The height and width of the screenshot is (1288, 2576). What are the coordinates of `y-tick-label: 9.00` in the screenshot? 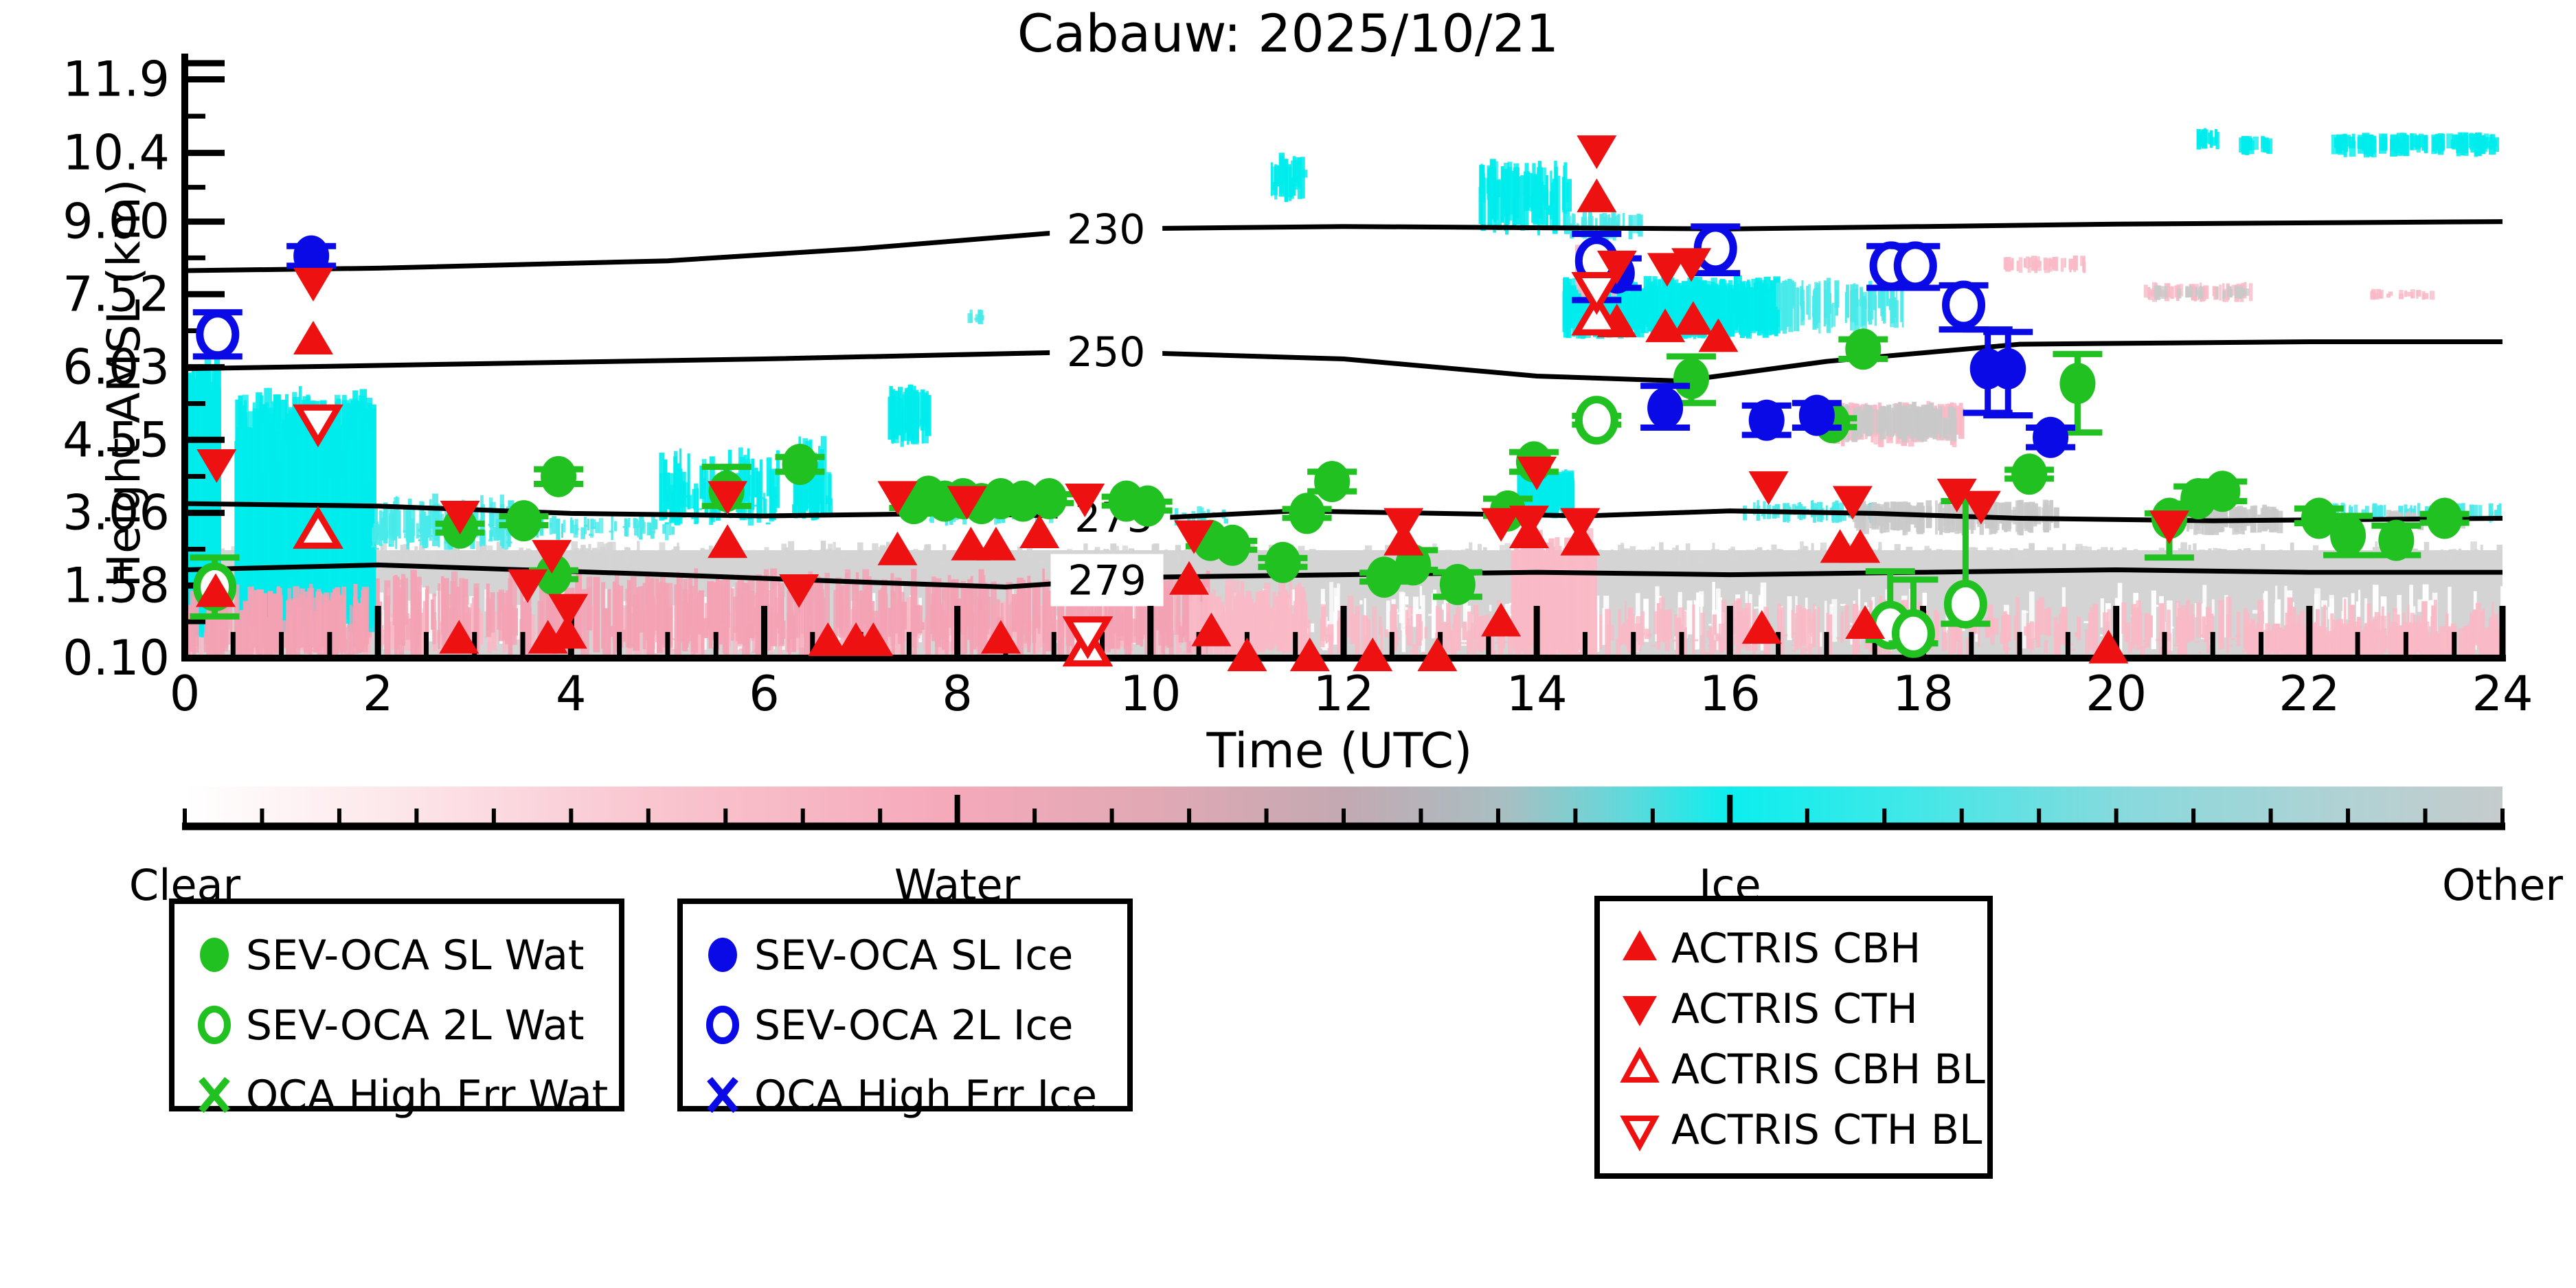 It's located at (116, 222).